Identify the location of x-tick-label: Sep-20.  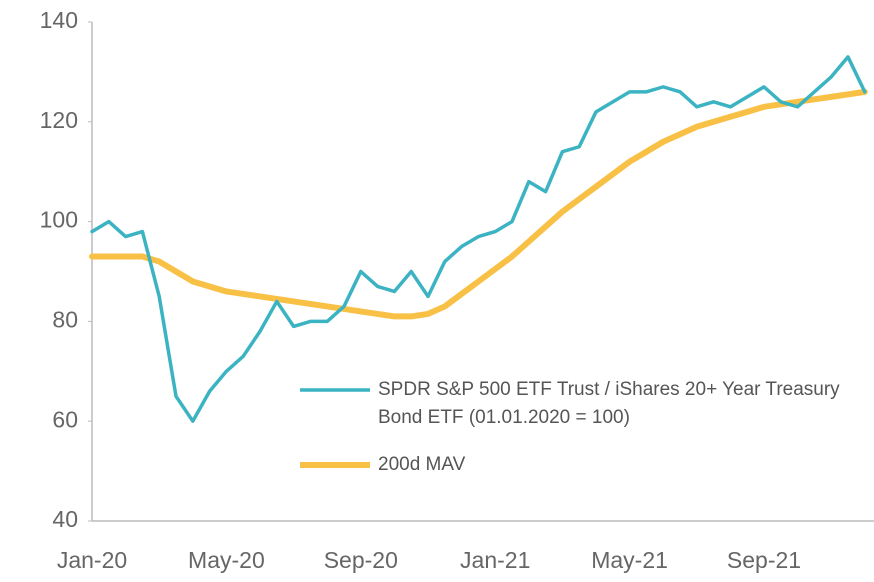
(361, 560).